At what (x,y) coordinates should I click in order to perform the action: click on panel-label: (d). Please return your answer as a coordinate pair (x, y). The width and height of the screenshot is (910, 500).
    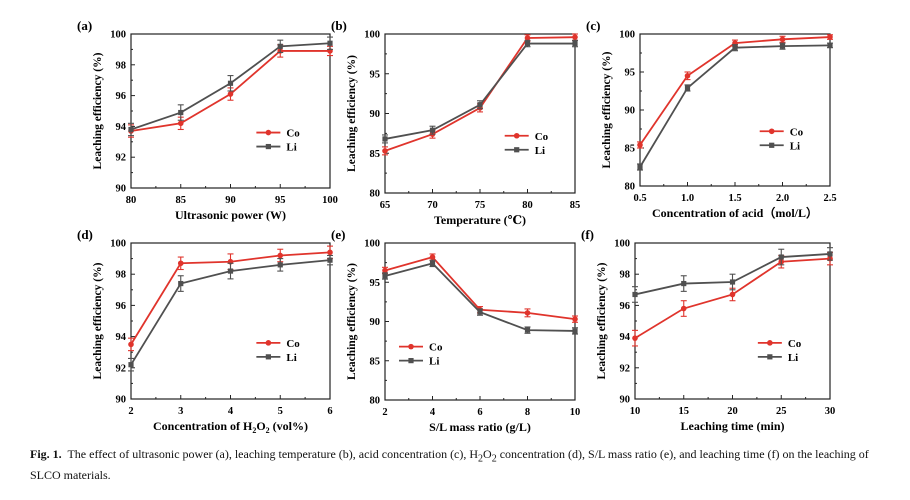
    Looking at the image, I should click on (85, 234).